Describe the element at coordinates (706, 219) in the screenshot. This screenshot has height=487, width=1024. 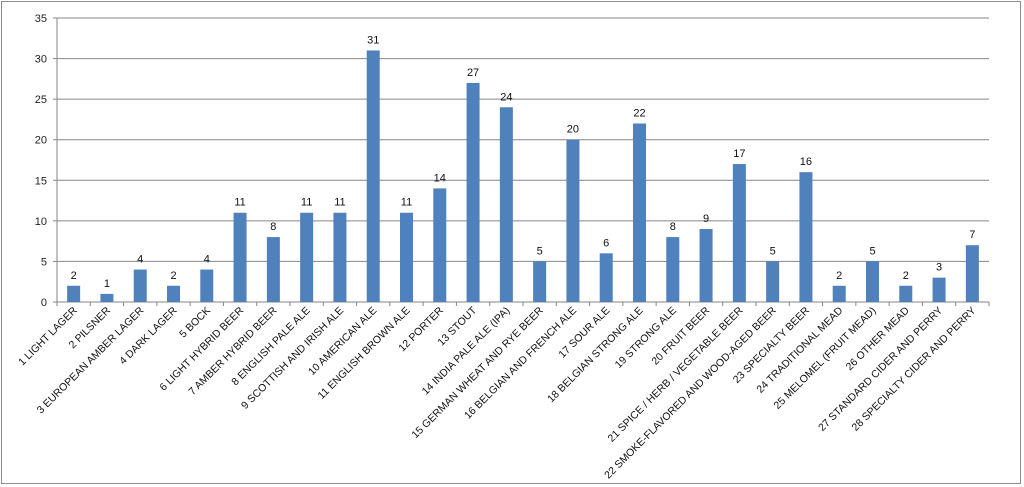
I see `data-label: 9` at that location.